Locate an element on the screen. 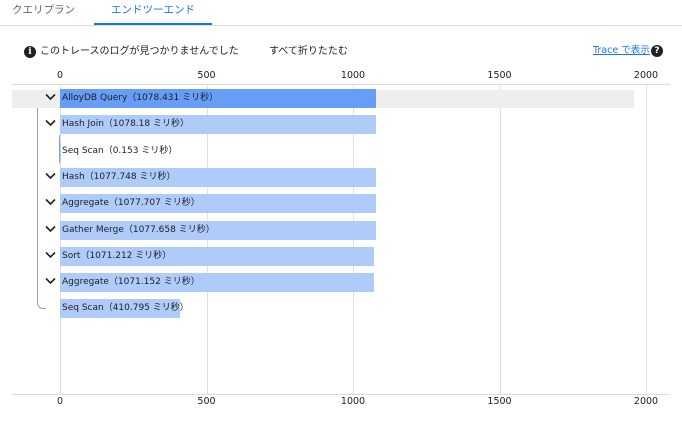  top-axis: 0 500 1000 1500 2000 is located at coordinates (341, 76).